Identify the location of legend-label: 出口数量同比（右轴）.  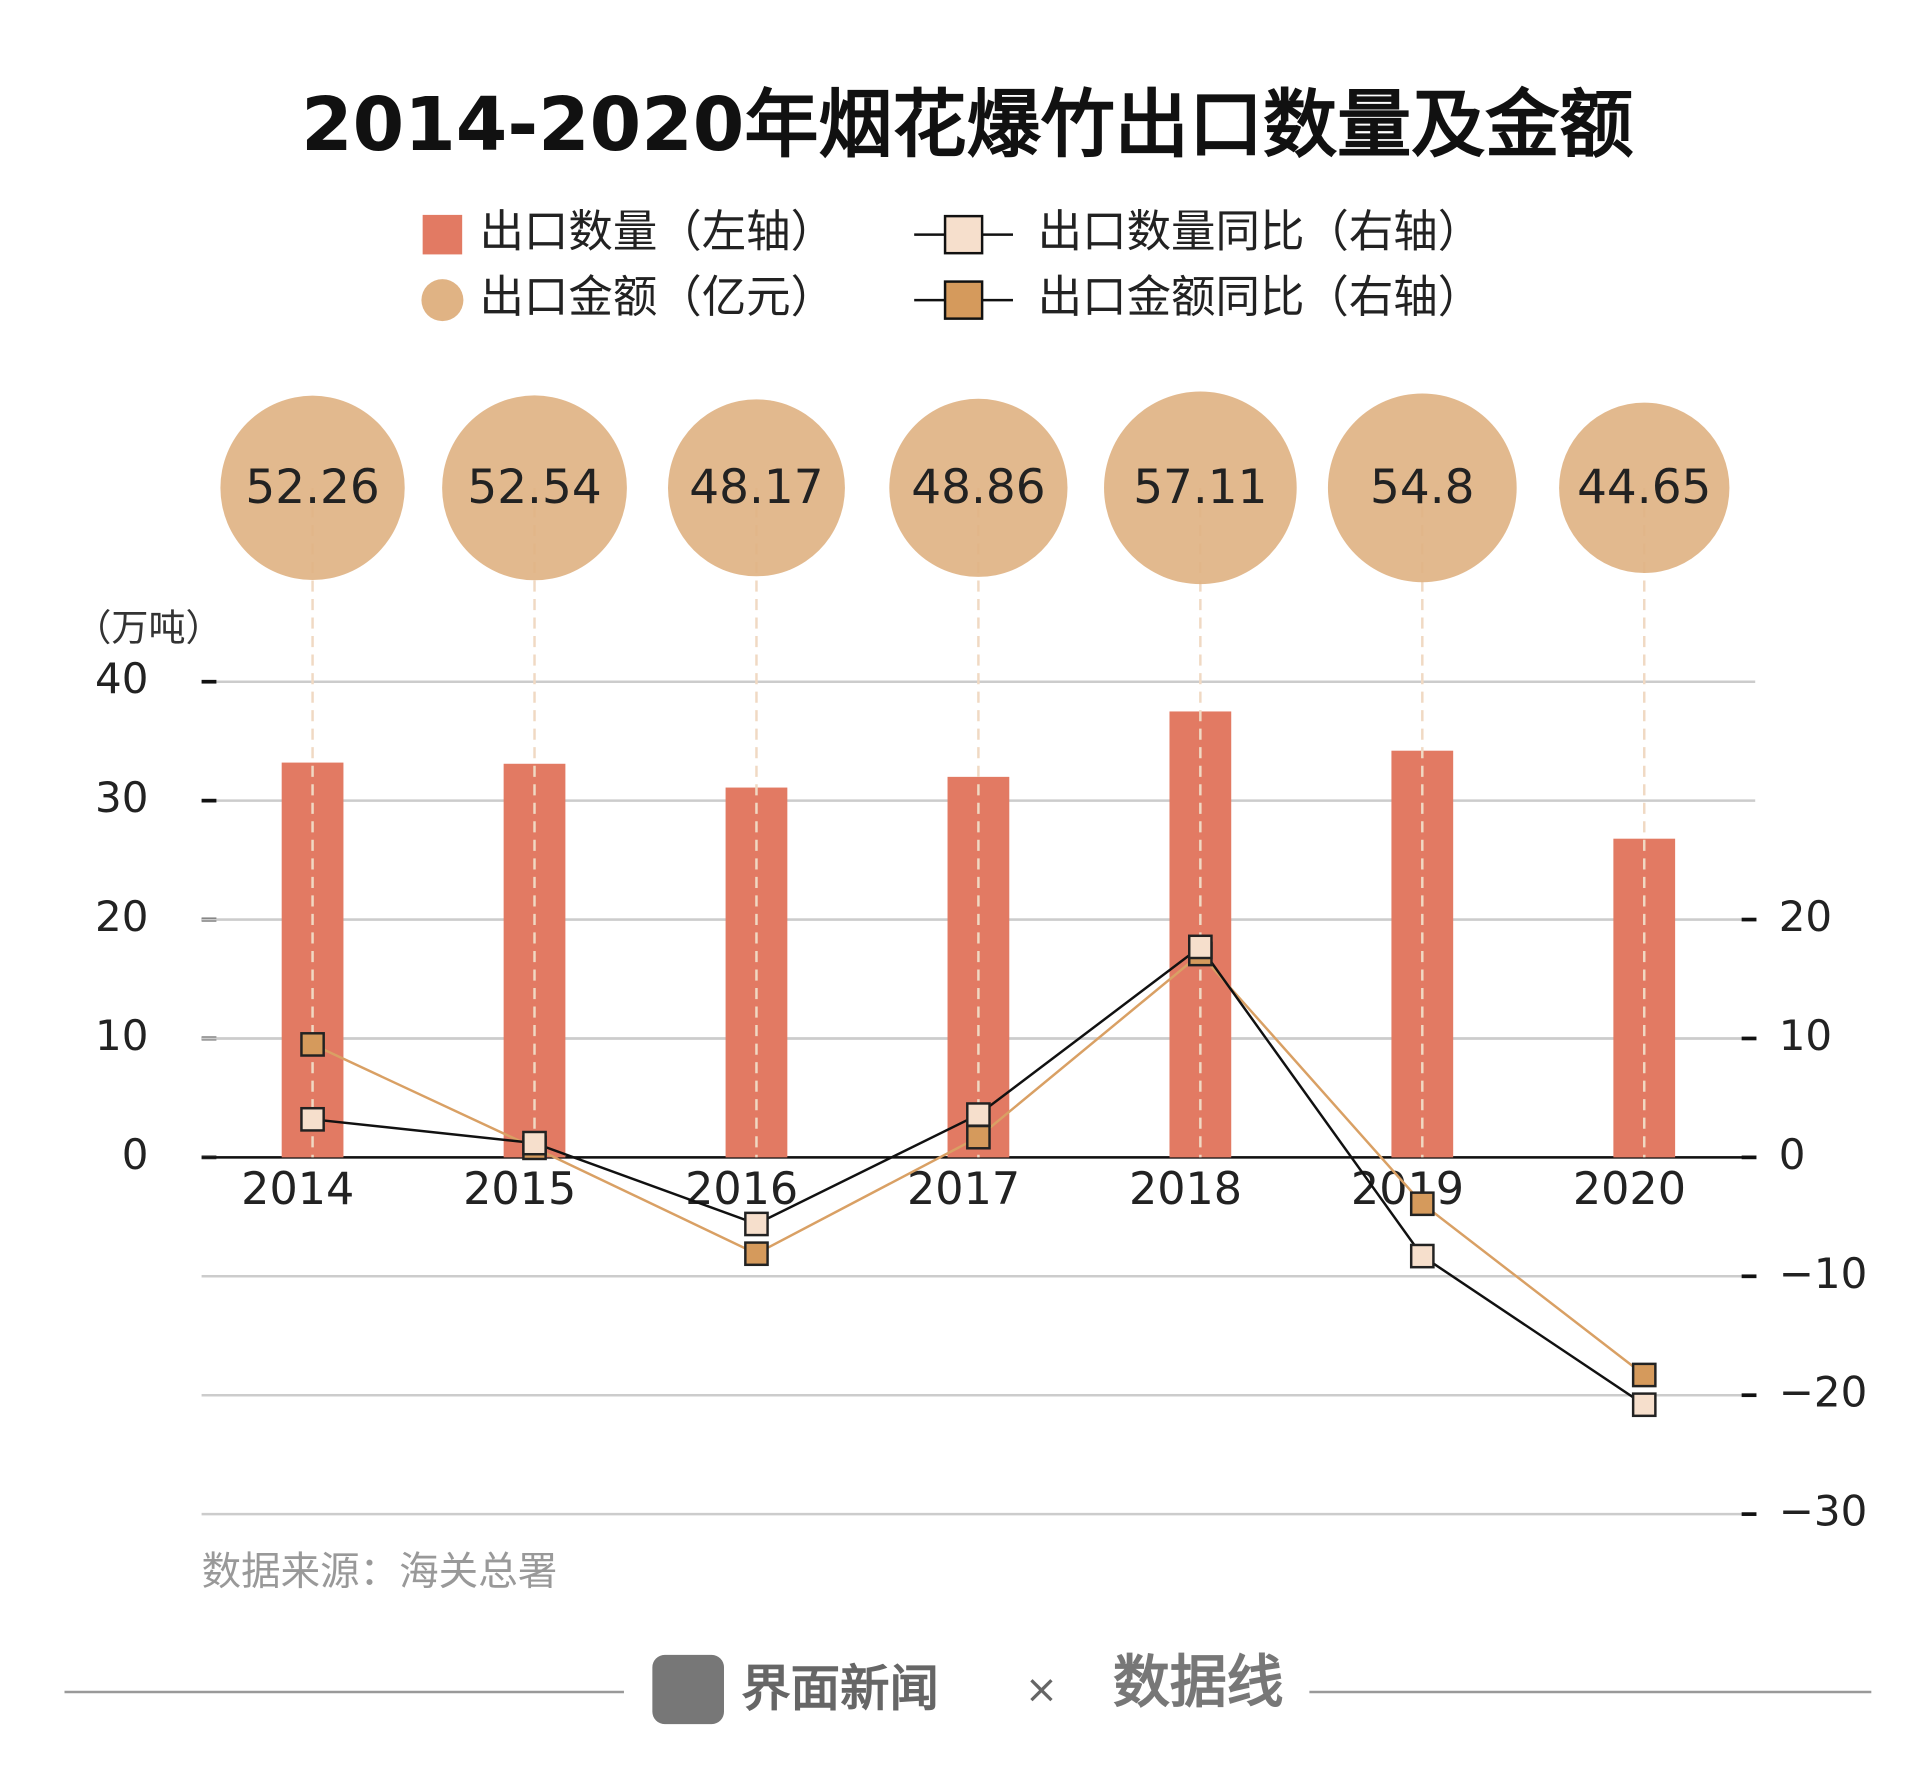
(1260, 232).